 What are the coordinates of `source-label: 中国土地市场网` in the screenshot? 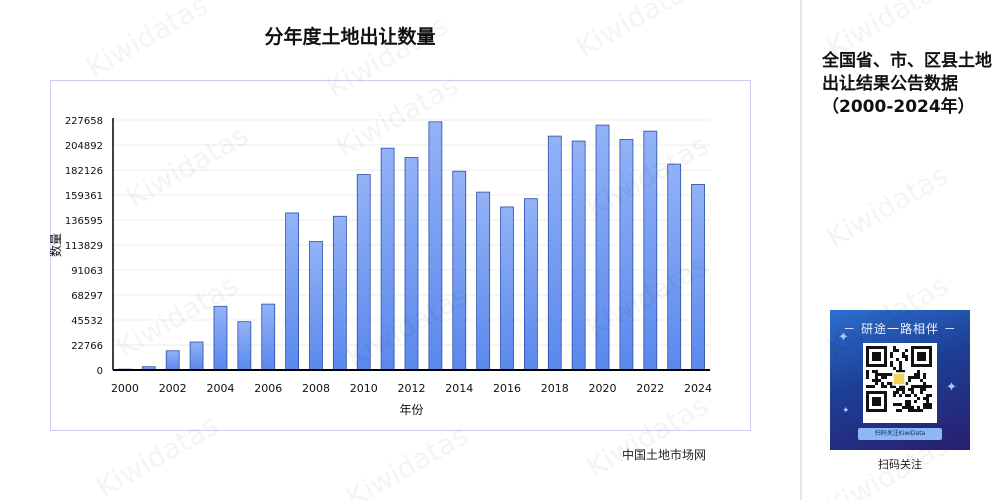 It's located at (664, 455).